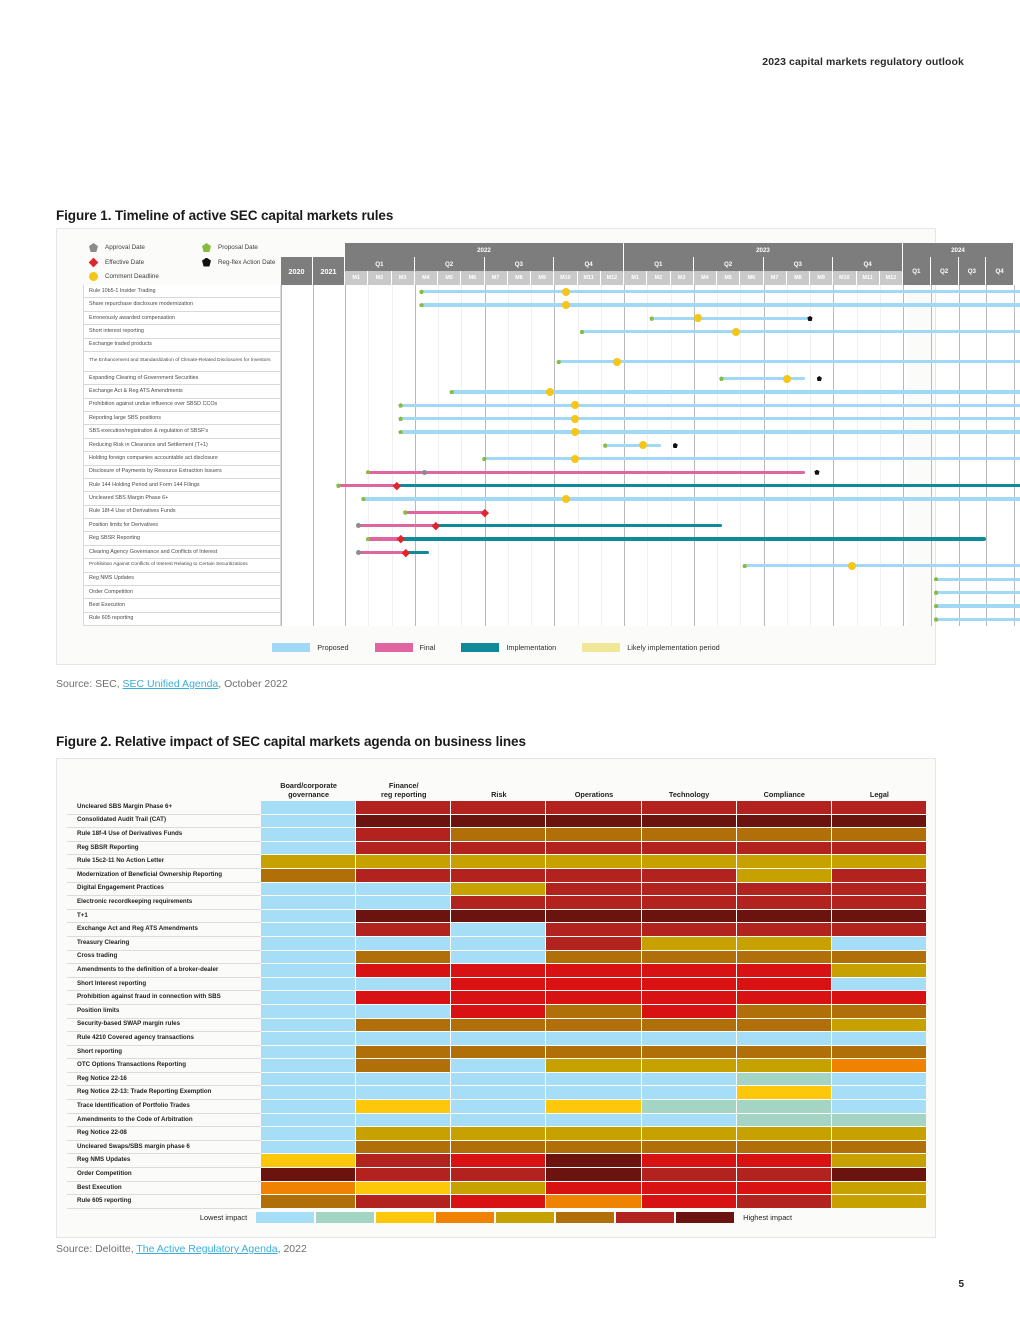  What do you see at coordinates (170, 684) in the screenshot?
I see `figure1-source-link: SEC Unified Agenda` at bounding box center [170, 684].